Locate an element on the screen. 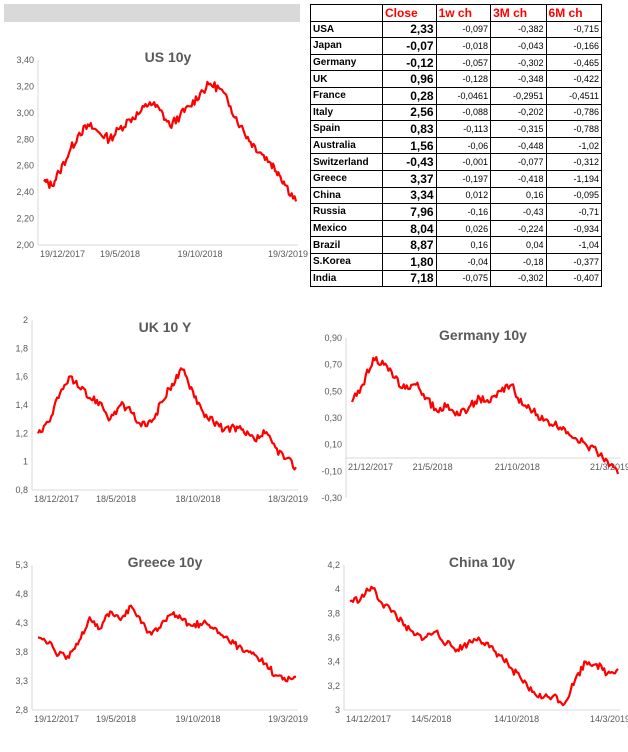  y-tick-label: 3,4 is located at coordinates (333, 662).